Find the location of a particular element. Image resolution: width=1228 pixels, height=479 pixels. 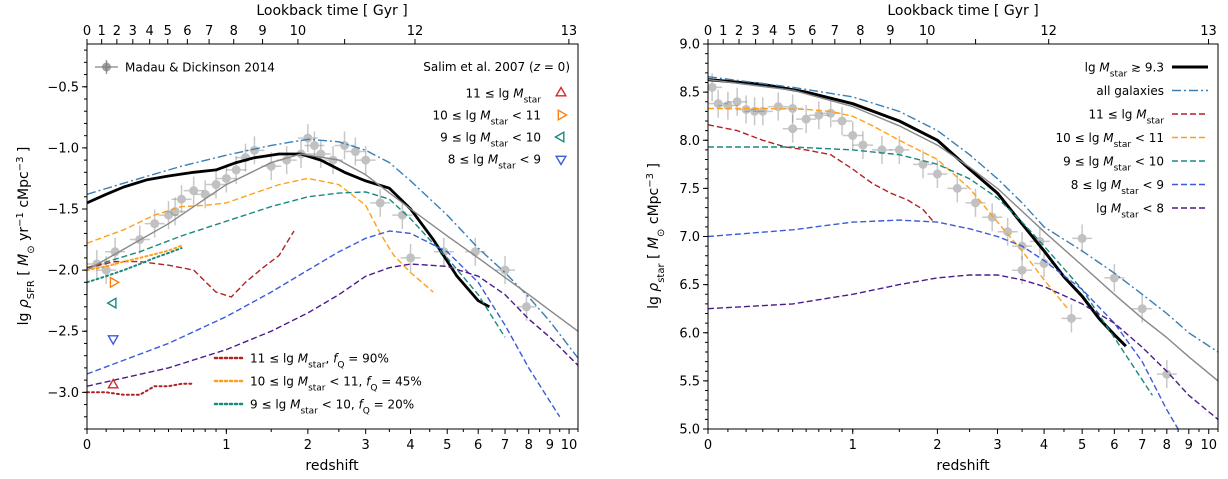

legend-label: lg Mstar < 8 is located at coordinates (1130, 211).